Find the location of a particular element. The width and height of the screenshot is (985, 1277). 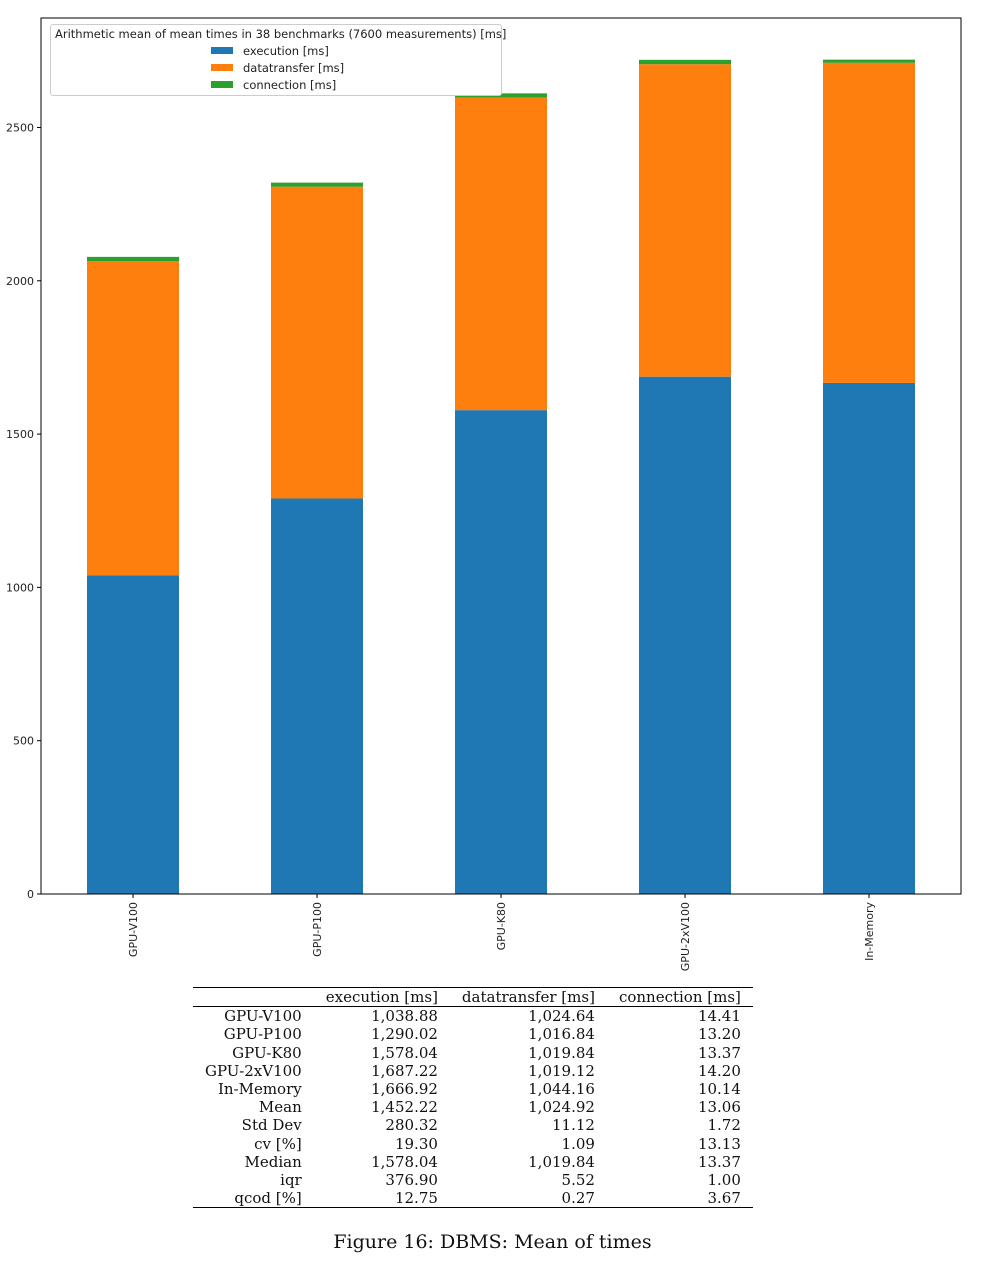

table-cell: 280.32 is located at coordinates (411, 1125).